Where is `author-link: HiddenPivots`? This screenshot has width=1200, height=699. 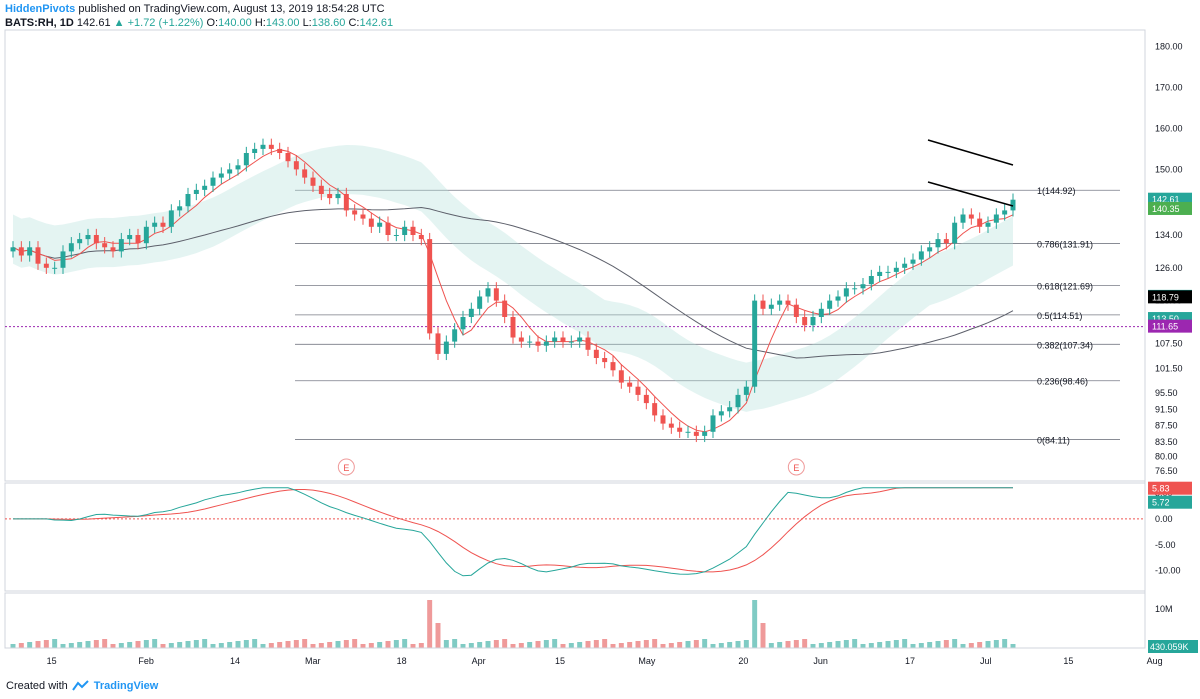 author-link: HiddenPivots is located at coordinates (40, 9).